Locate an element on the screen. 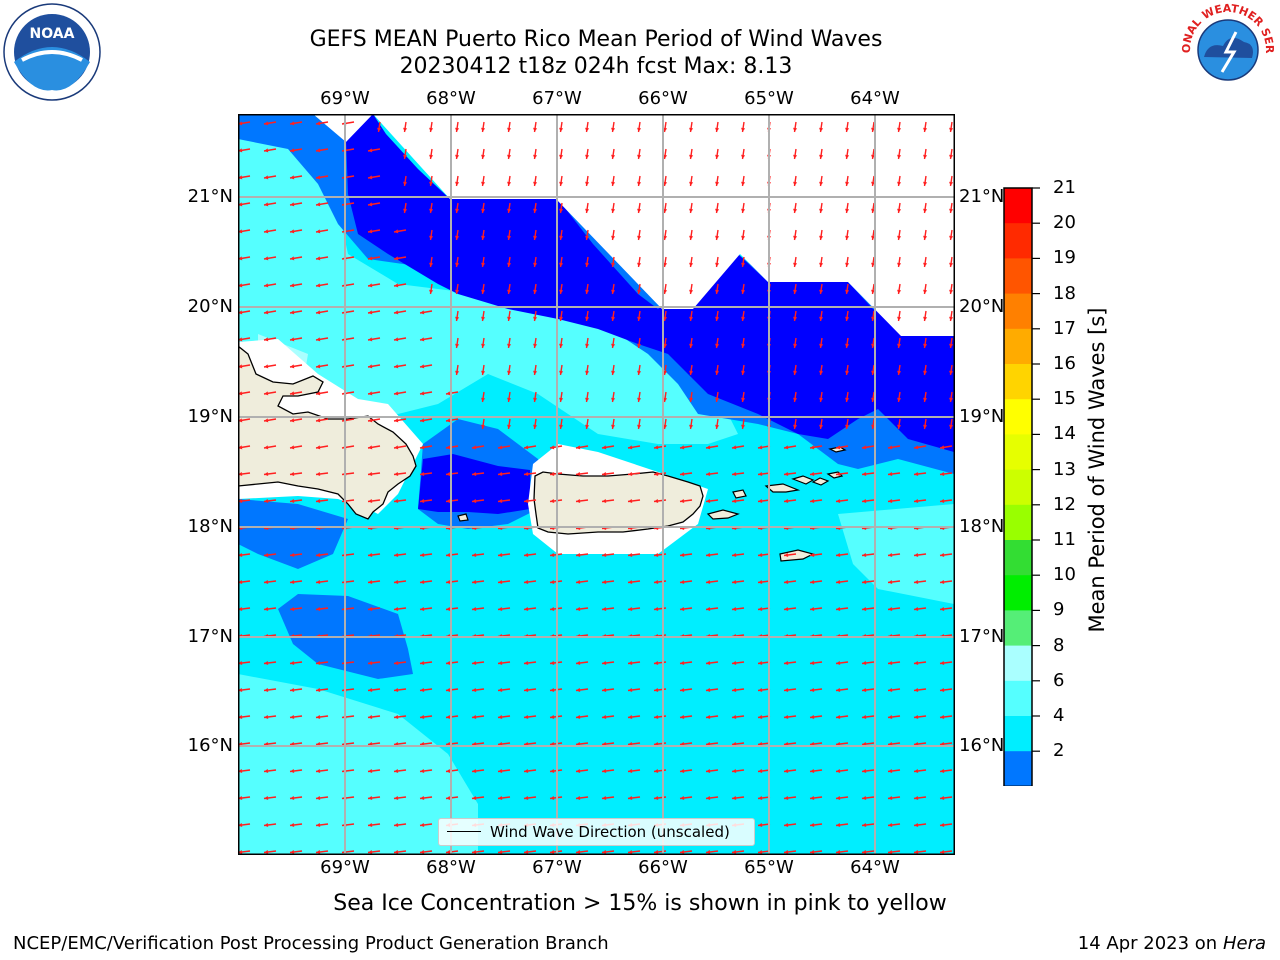 The image size is (1280, 960). colorbar-tick-label: 4 is located at coordinates (1059, 715).